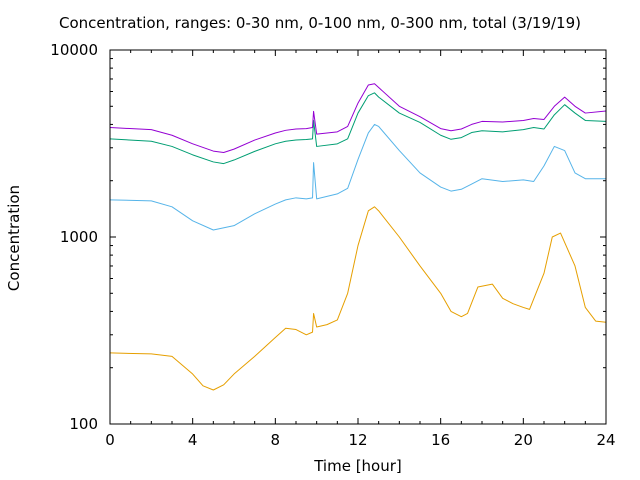  Describe the element at coordinates (357, 440) in the screenshot. I see `x-tick-label: 12` at that location.